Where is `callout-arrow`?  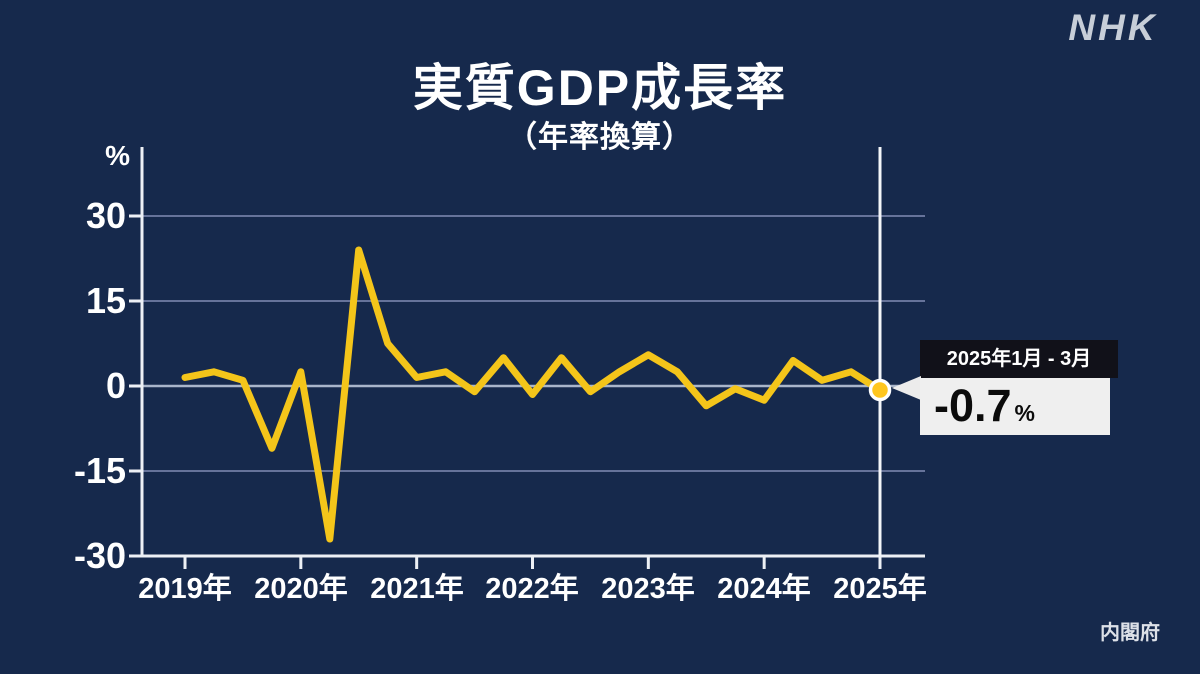 callout-arrow is located at coordinates (906, 388).